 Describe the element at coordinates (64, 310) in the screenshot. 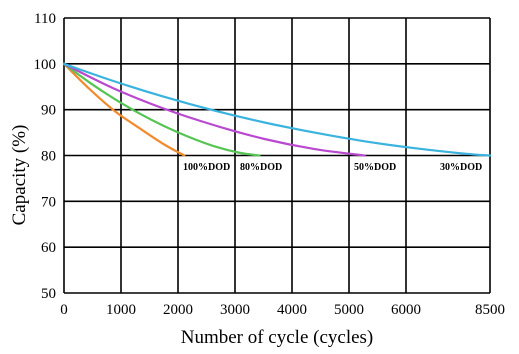

I see `x-tick-label: 0` at that location.